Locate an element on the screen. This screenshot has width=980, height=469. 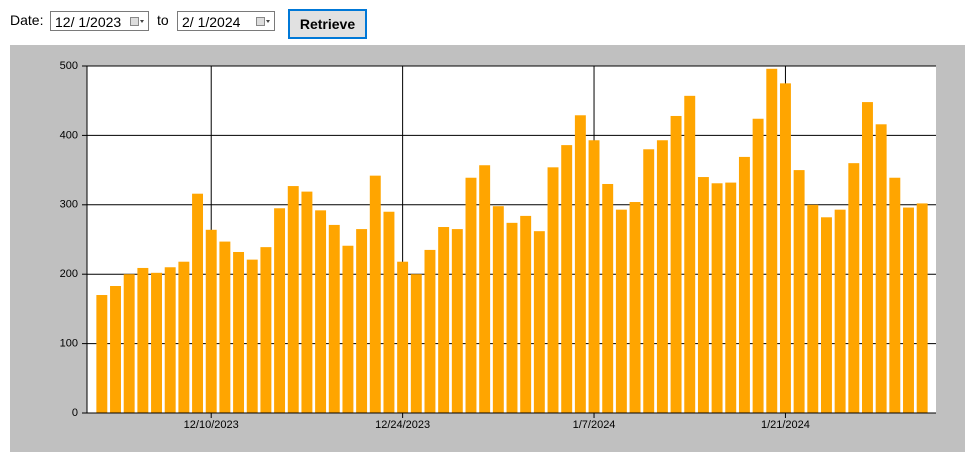
y-tick-label: 100 is located at coordinates (69, 344).